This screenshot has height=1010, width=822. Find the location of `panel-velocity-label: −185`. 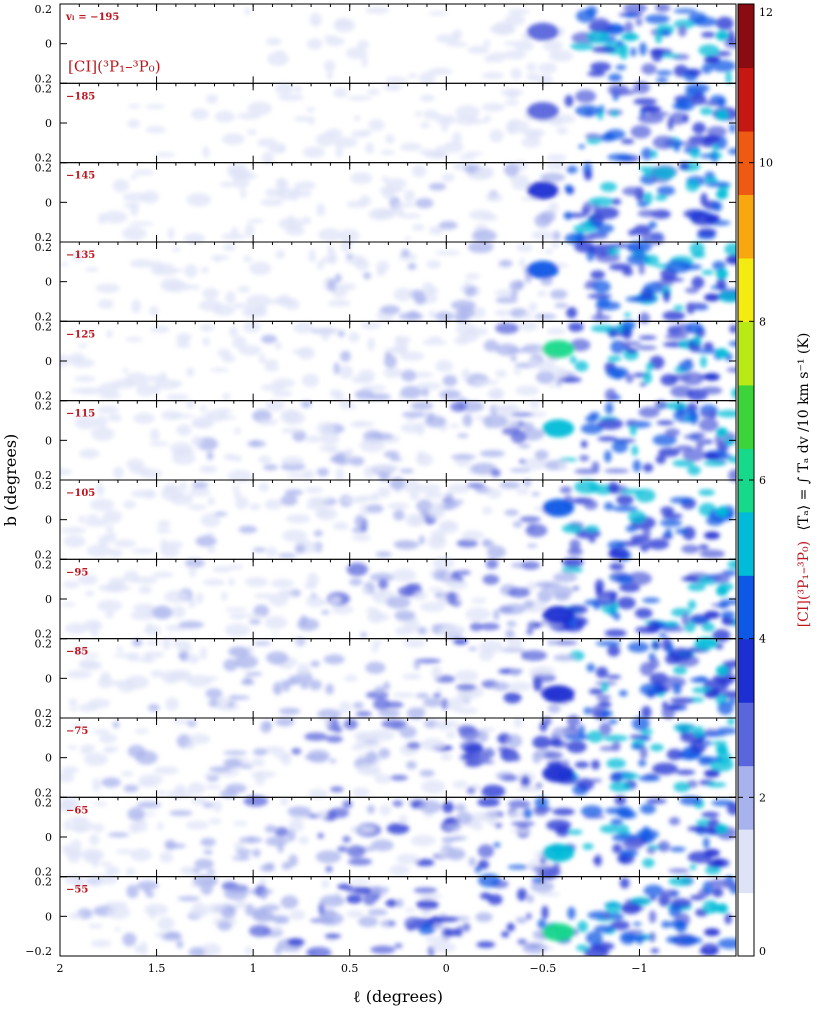

panel-velocity-label: −185 is located at coordinates (80, 96).